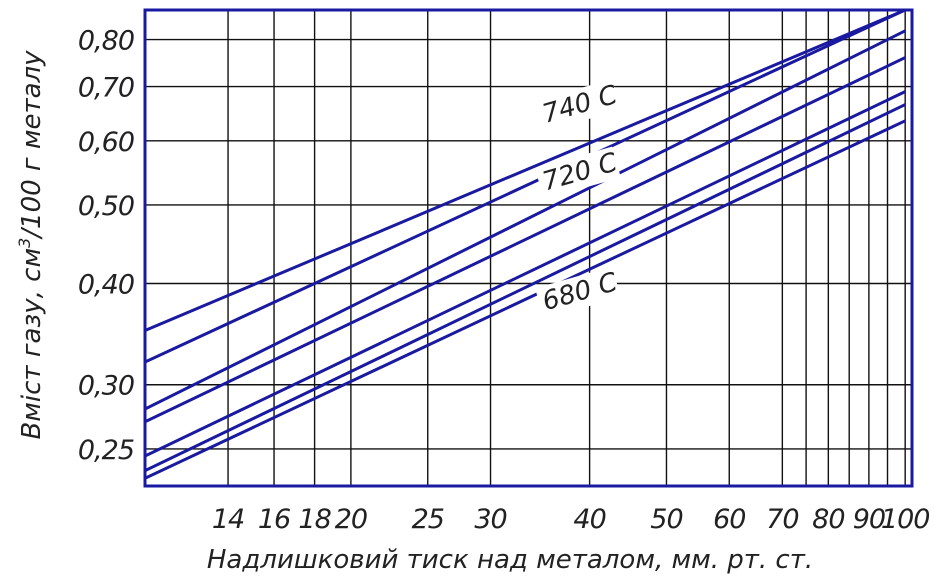  Describe the element at coordinates (106, 88) in the screenshot. I see `y-tick-label: 0,70` at that location.